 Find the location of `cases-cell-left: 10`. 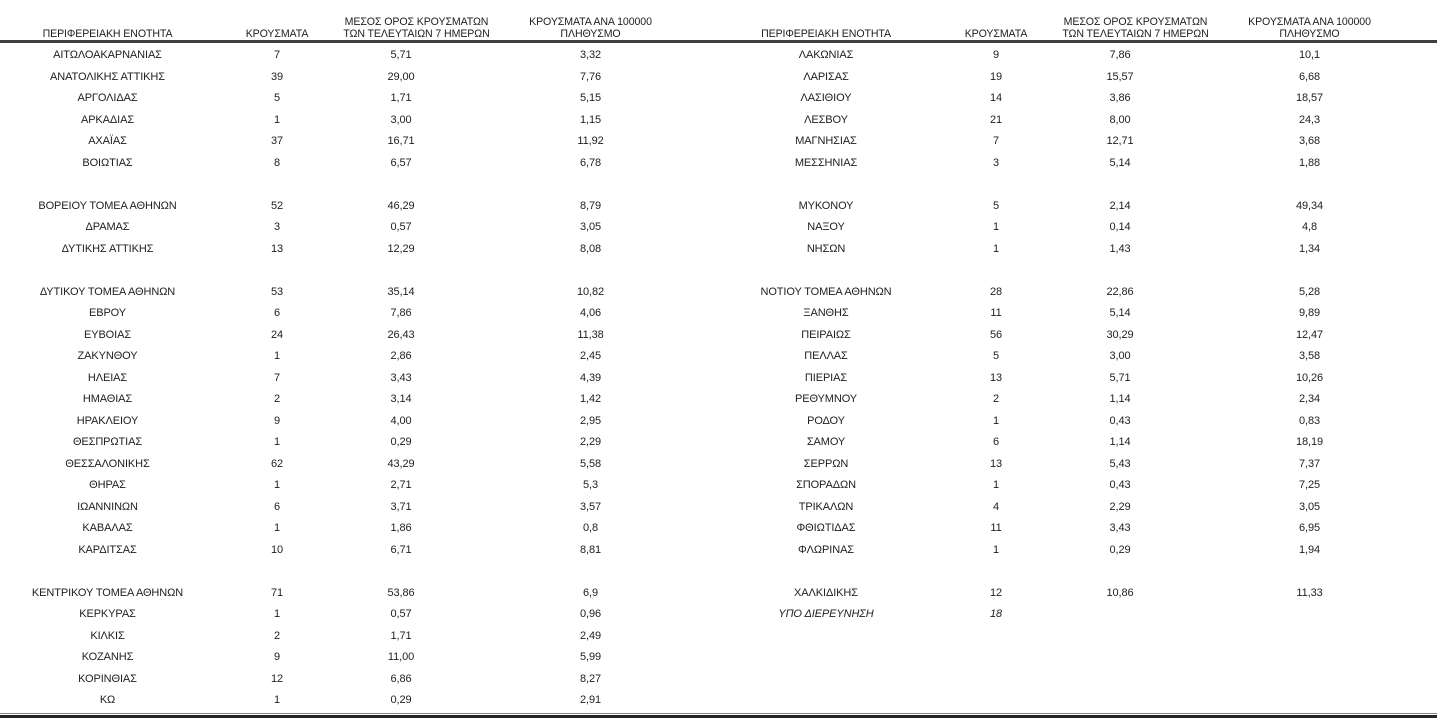

cases-cell-left: 10 is located at coordinates (277, 549).